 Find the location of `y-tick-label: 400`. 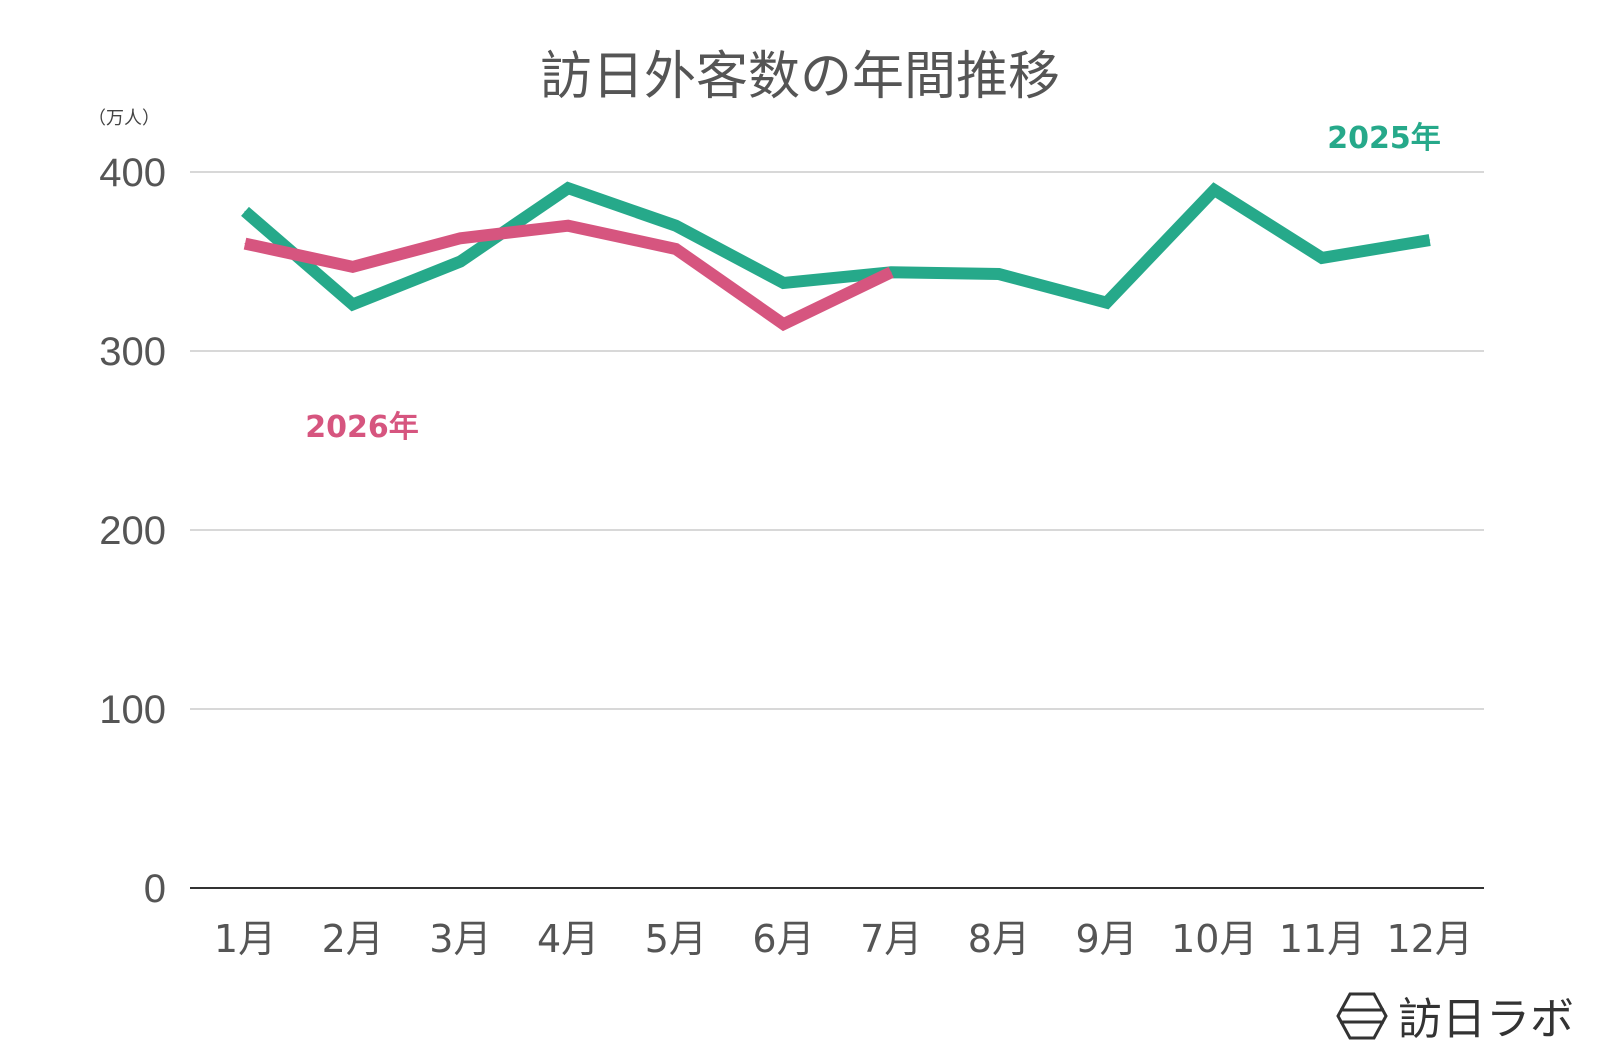

y-tick-label: 400 is located at coordinates (132, 173).